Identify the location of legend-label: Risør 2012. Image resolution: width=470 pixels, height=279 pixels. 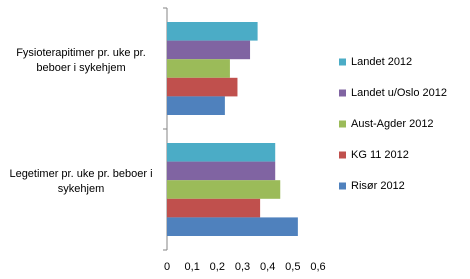
(378, 186).